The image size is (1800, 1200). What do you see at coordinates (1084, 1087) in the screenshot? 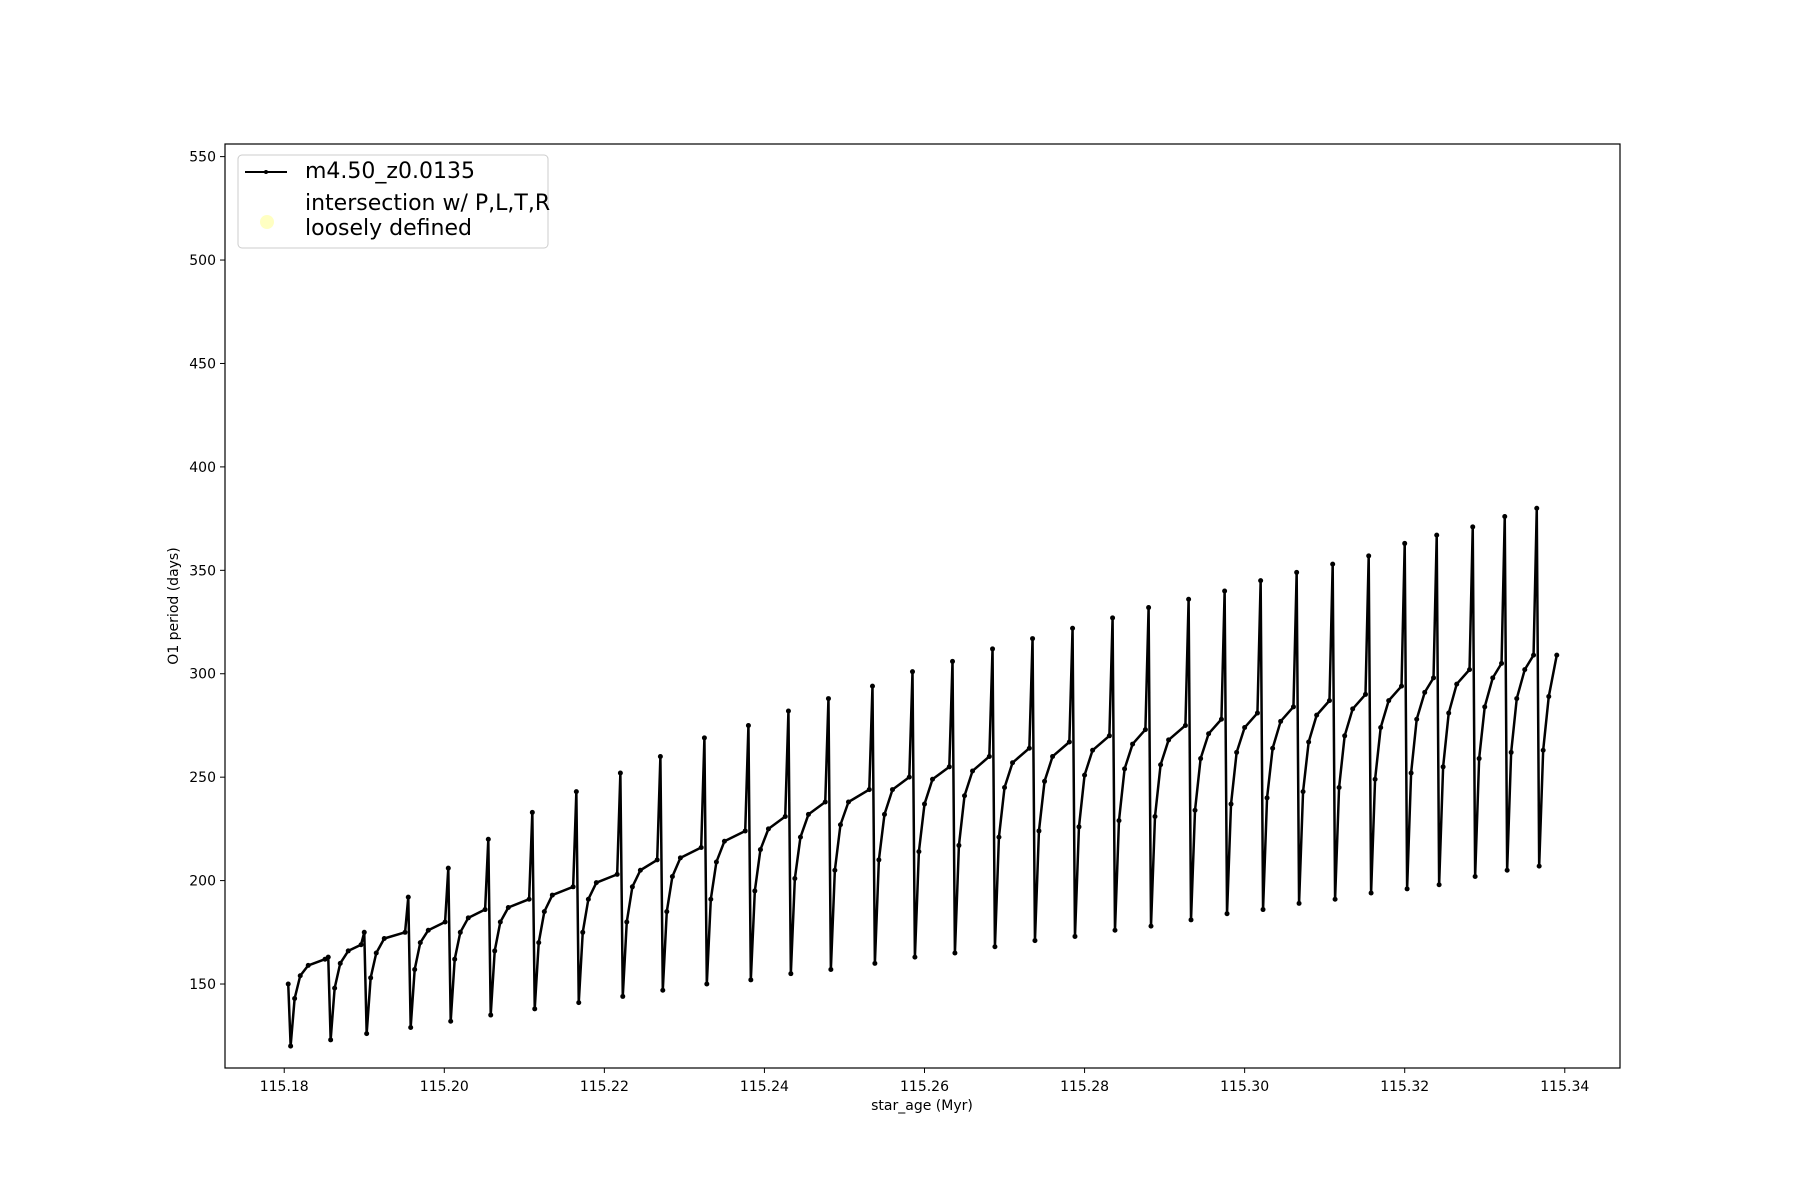
I see `x-tick-label: 115.28` at bounding box center [1084, 1087].